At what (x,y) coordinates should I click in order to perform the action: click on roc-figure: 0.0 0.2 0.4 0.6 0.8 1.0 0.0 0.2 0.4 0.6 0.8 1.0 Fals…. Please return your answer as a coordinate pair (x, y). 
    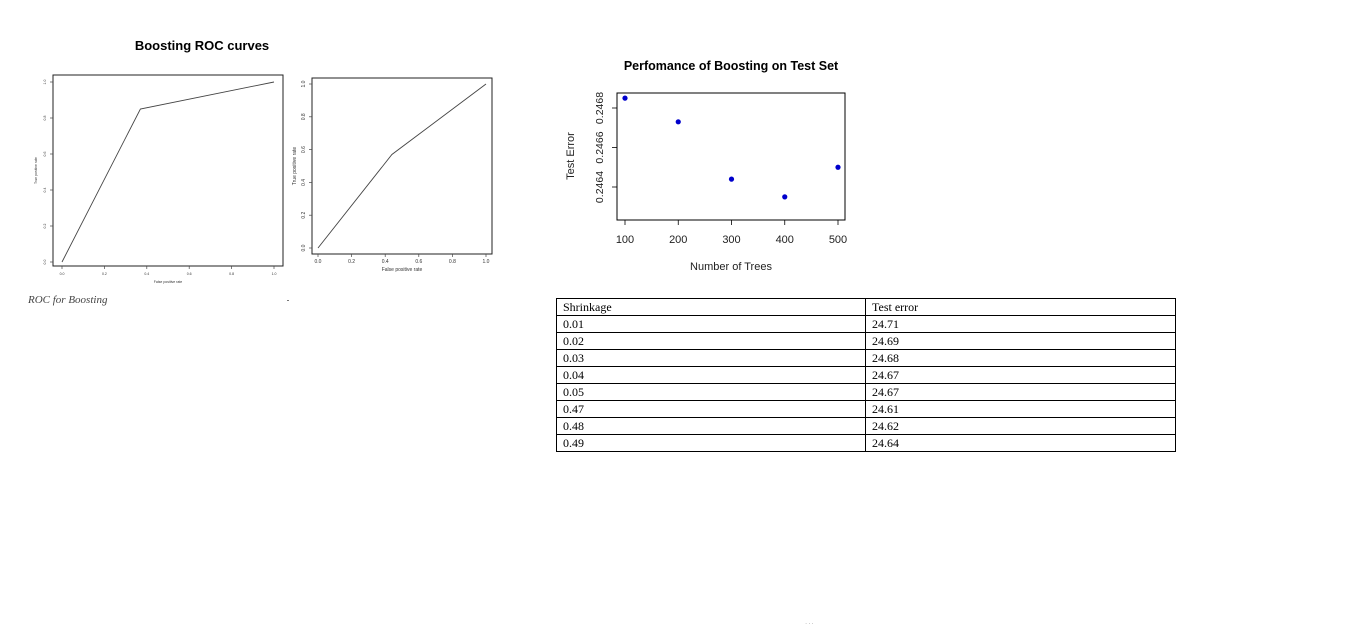
    Looking at the image, I should click on (263, 179).